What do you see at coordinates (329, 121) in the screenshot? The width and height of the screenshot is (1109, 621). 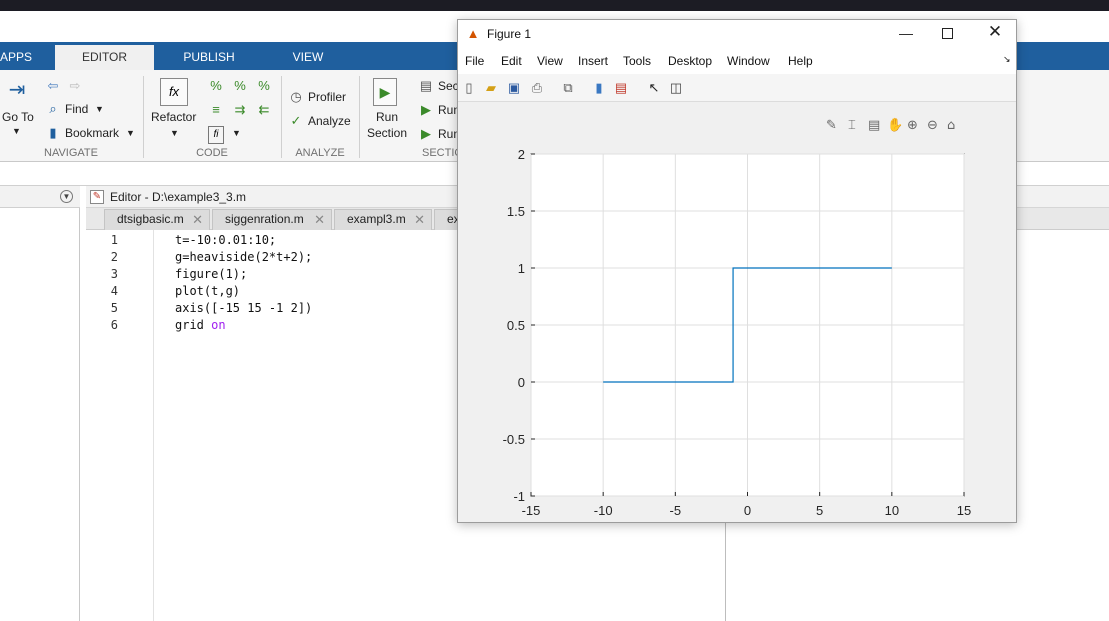 I see `analyze-button: Analyze` at bounding box center [329, 121].